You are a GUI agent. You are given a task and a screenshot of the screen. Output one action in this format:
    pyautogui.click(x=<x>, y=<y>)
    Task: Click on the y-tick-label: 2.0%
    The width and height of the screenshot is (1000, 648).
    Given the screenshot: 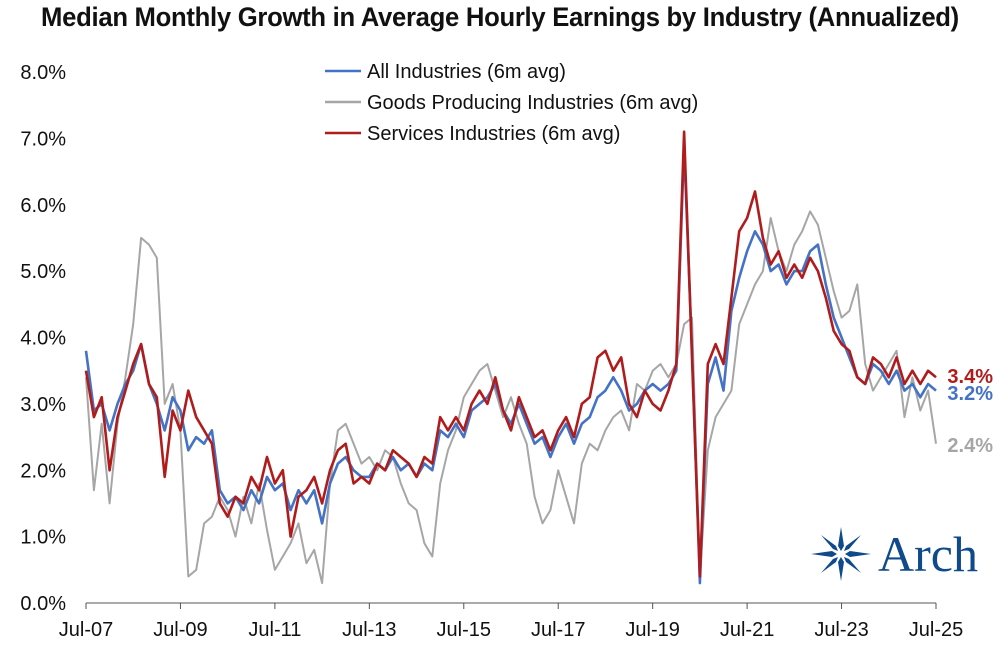 What is the action you would take?
    pyautogui.click(x=43, y=471)
    